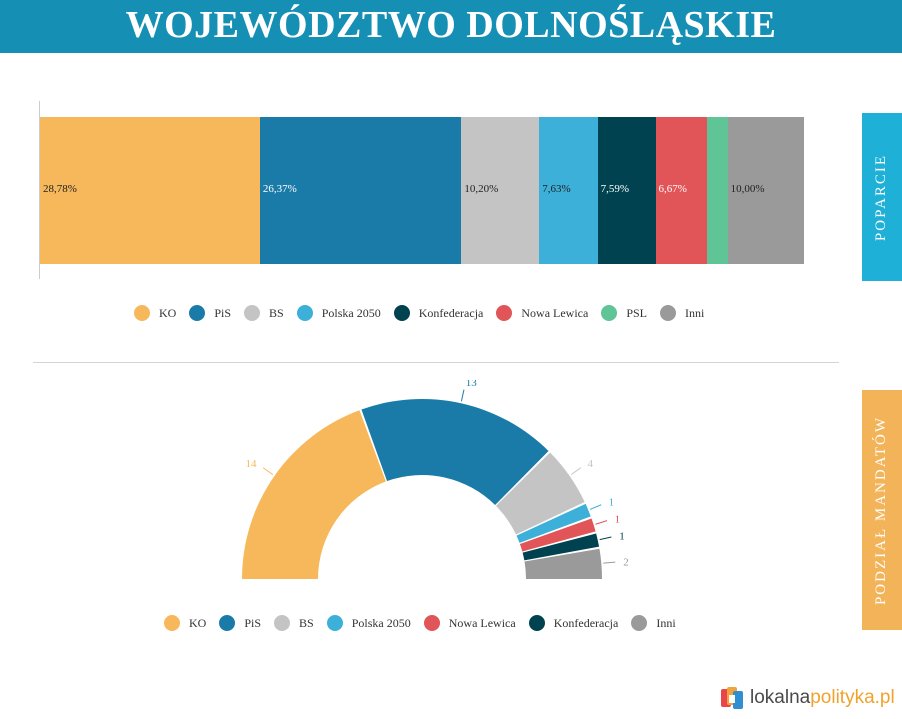 This screenshot has height=719, width=902. What do you see at coordinates (381, 622) in the screenshot?
I see `seats-legend-label: Polska 2050` at bounding box center [381, 622].